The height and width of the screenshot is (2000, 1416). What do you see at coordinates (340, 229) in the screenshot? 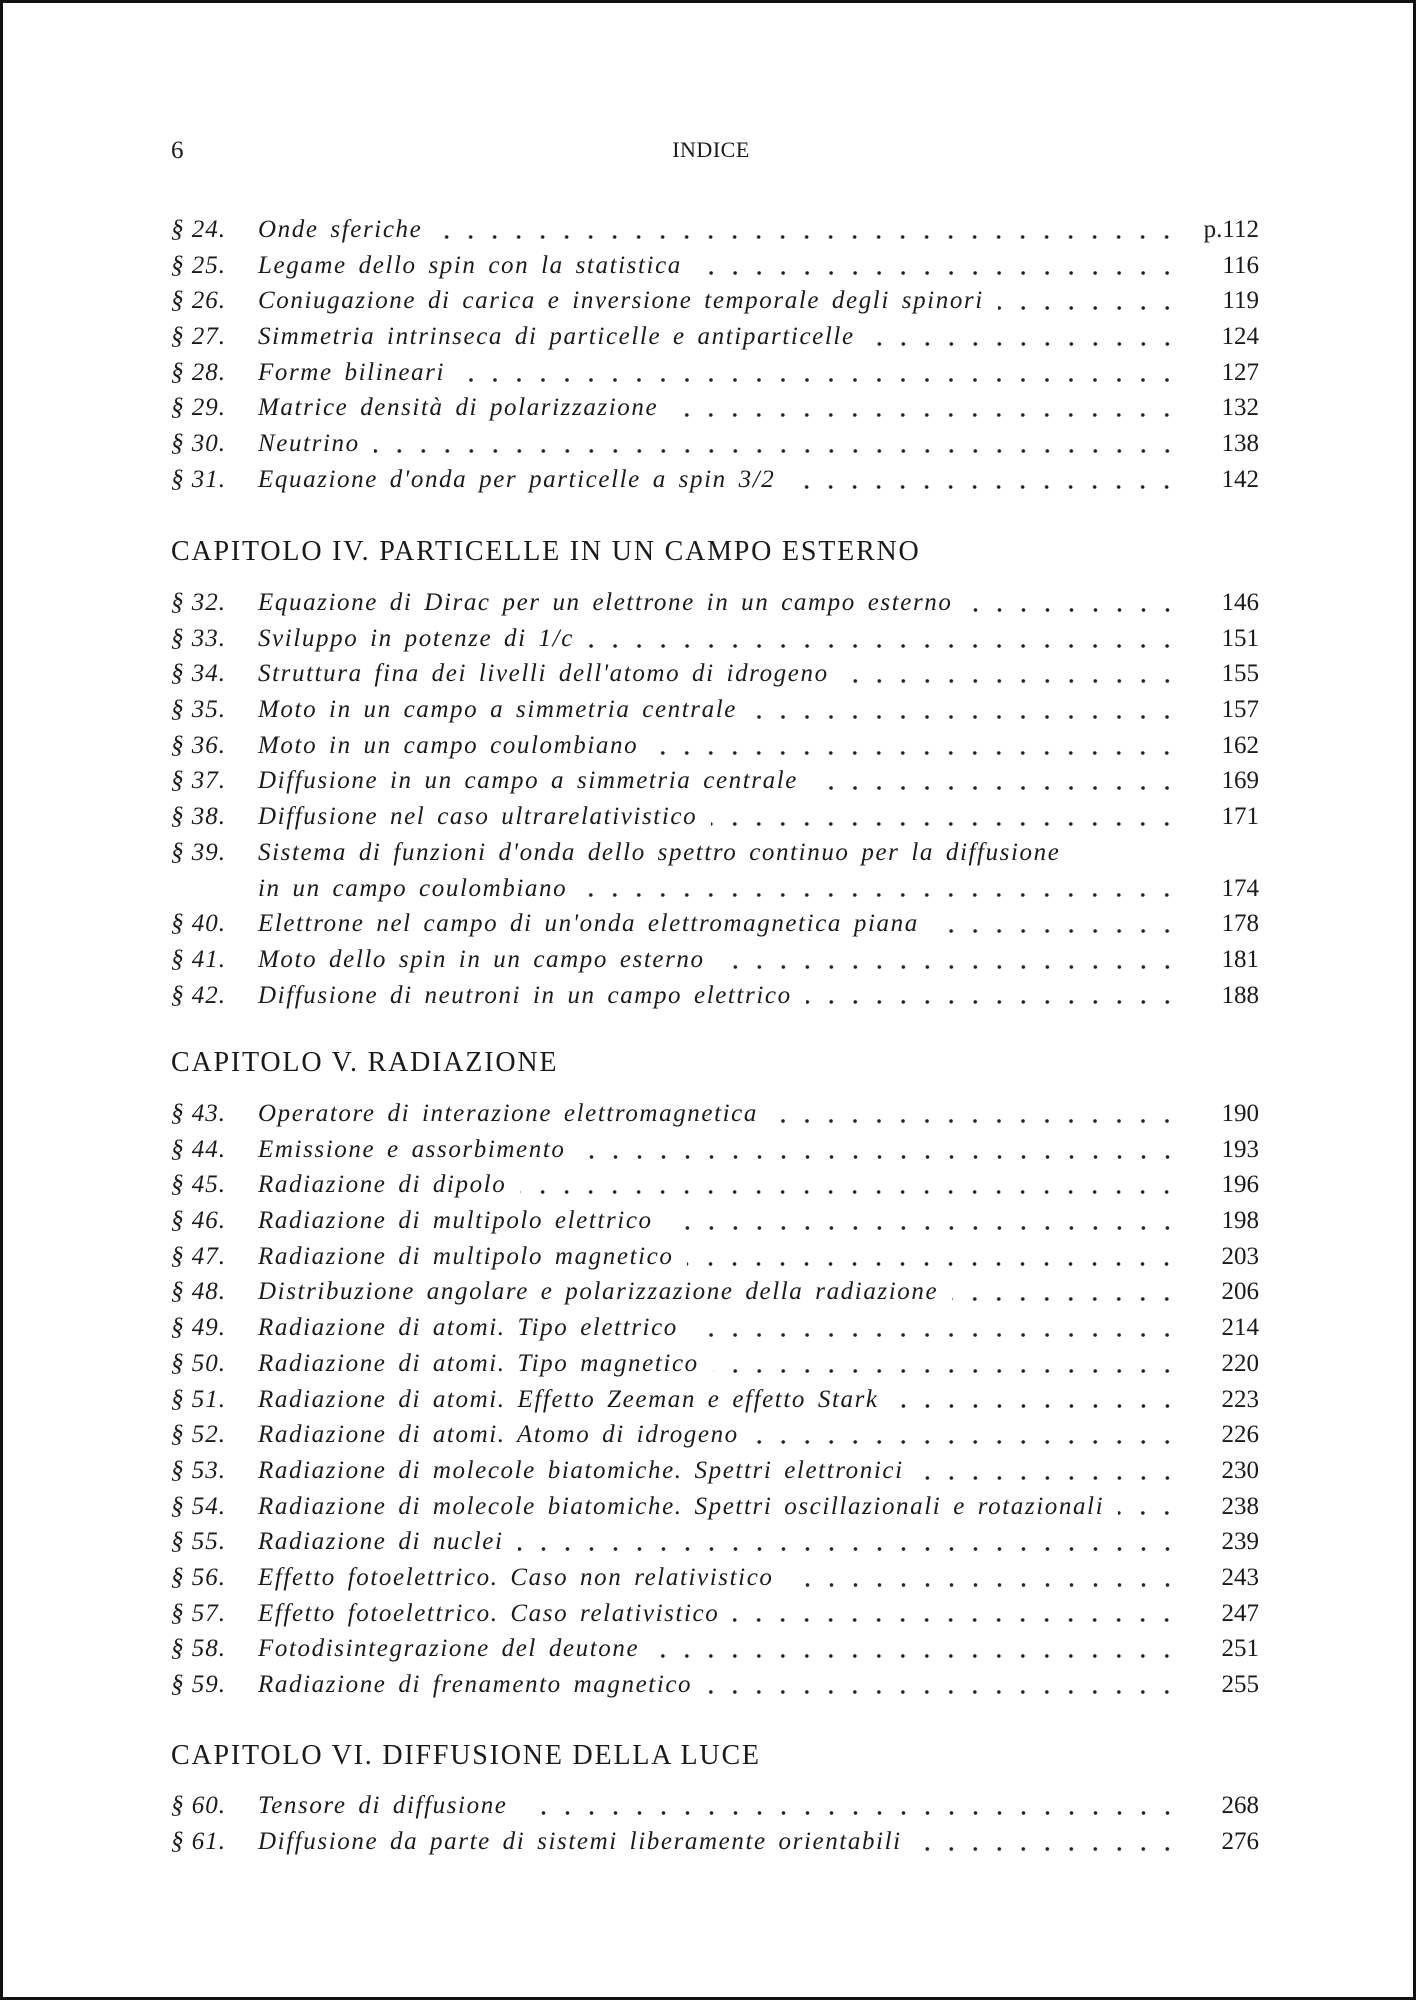
I see `entry-title: Onde sferiche` at bounding box center [340, 229].